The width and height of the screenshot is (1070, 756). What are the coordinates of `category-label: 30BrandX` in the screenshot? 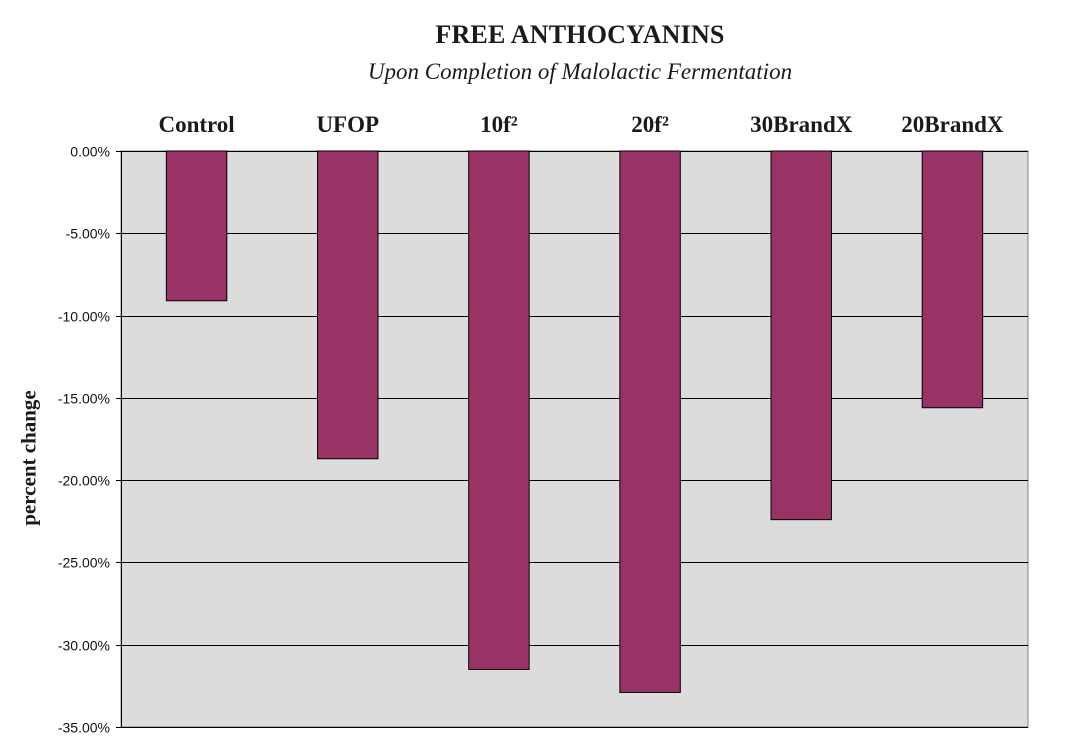 It's located at (801, 124).